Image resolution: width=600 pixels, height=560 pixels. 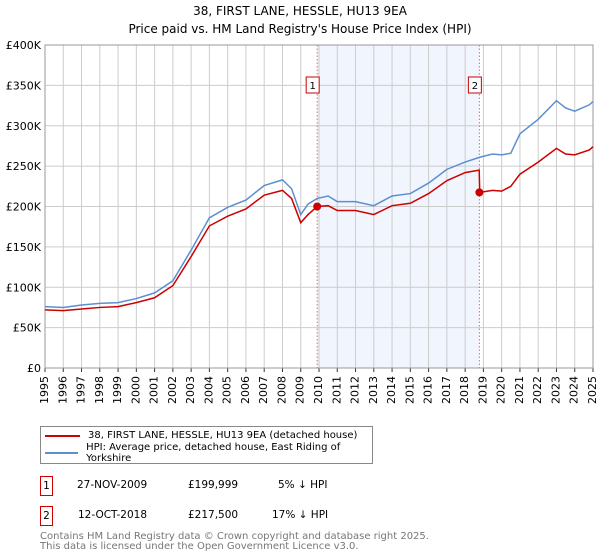 What do you see at coordinates (24, 207) in the screenshot?
I see `y-tick-label: £200K` at bounding box center [24, 207].